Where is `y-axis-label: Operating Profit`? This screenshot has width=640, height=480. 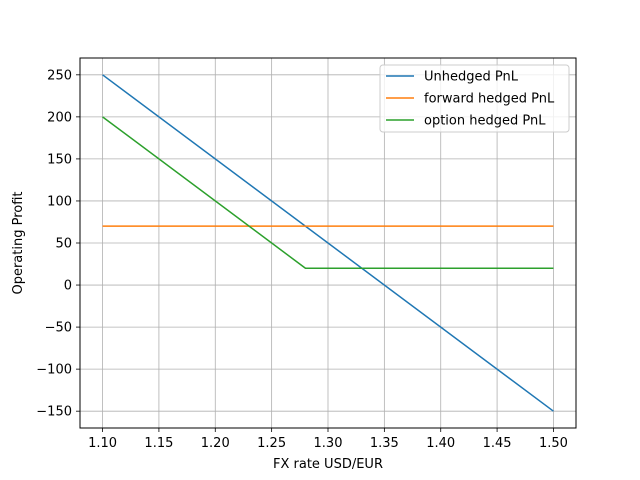
y-axis-label: Operating Profit is located at coordinates (18, 242).